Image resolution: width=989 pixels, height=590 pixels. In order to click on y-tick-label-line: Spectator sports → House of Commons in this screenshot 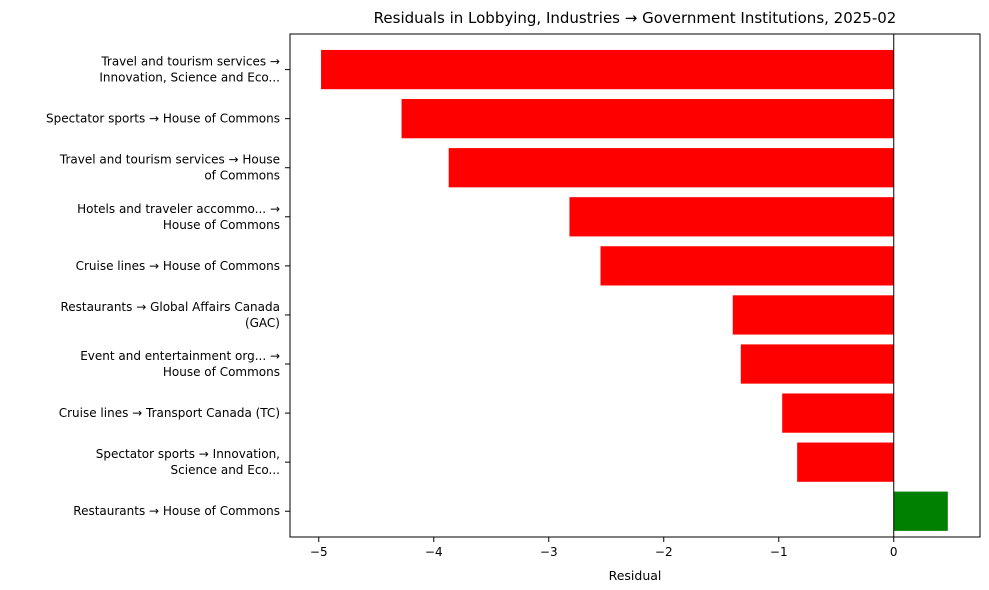, I will do `click(163, 119)`.